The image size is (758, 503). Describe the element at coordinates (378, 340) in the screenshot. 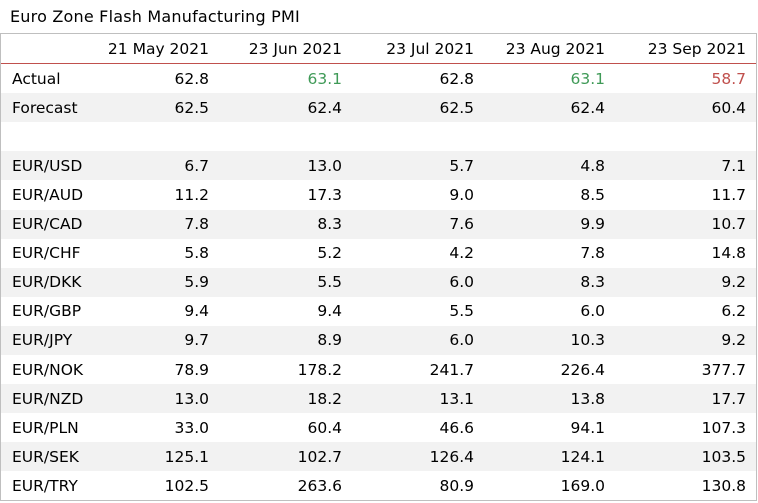

I see `table-row: EUR/JPY 9.7 8.9 6.0 10.3 9.2` at that location.